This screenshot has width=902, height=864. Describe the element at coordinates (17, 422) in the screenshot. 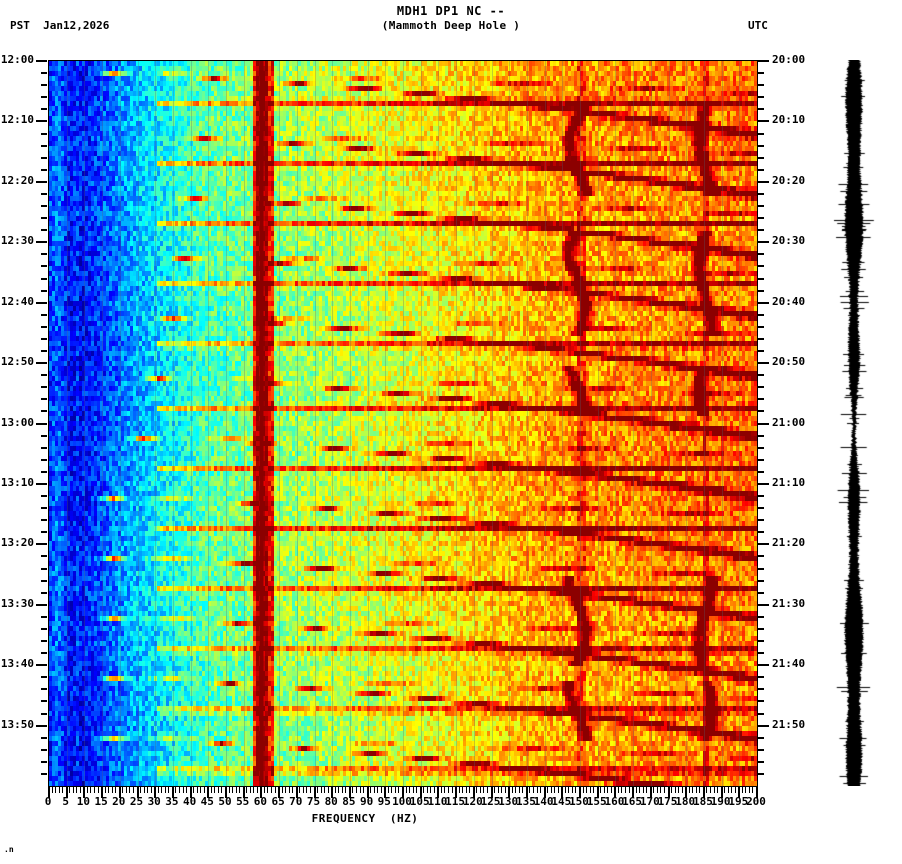

I see `time-tick-label: 13:00` at that location.